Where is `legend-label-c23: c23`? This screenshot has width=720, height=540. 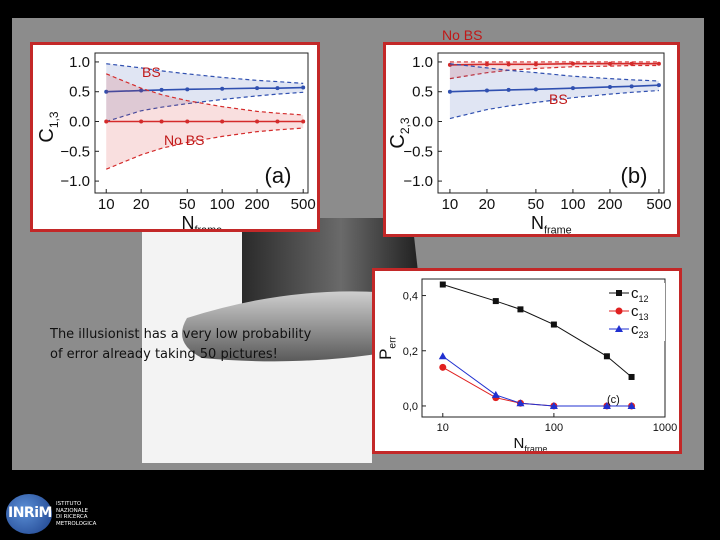
legend-label-c23: c23 is located at coordinates (640, 330).